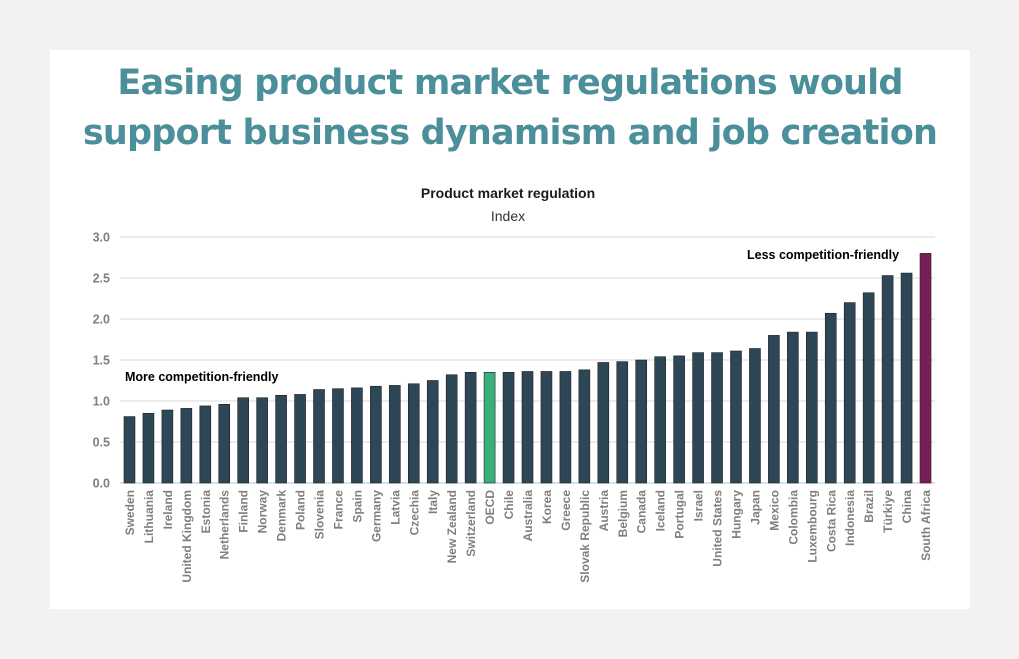 Image resolution: width=1019 pixels, height=659 pixels. What do you see at coordinates (413, 433) in the screenshot?
I see `bar-czechia` at bounding box center [413, 433].